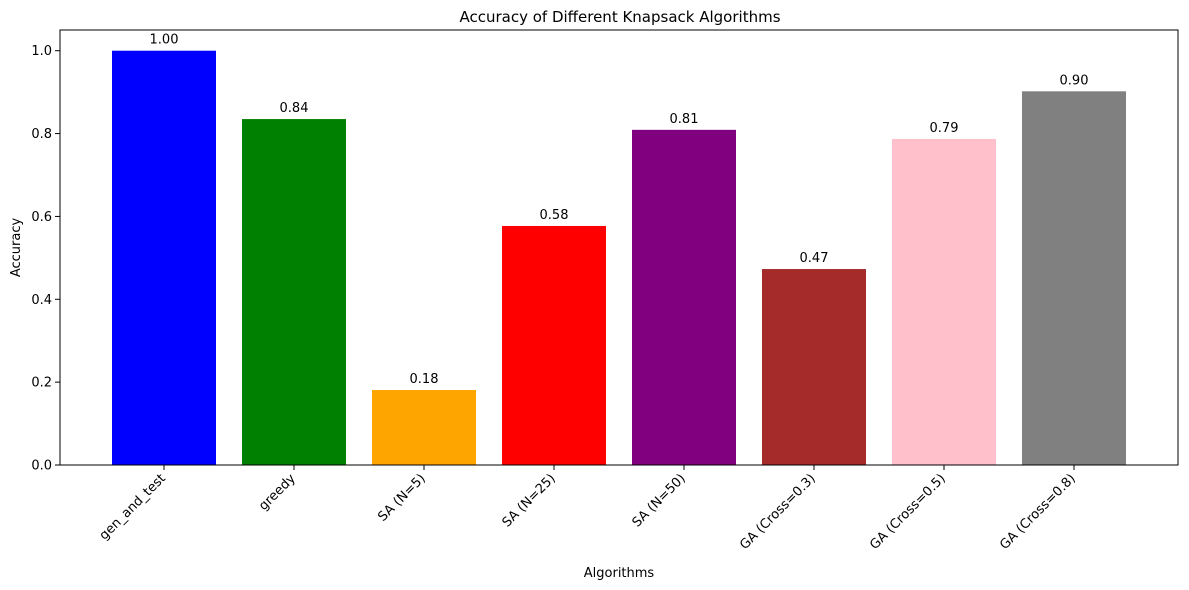 This screenshot has width=1189, height=590. I want to click on data-label-2: 0.18, so click(424, 379).